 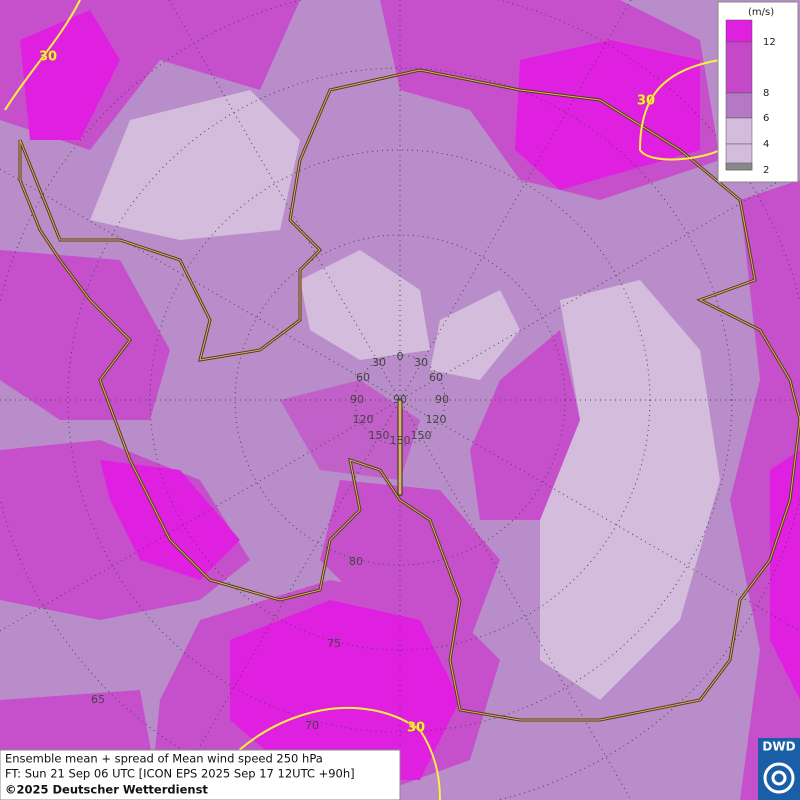 I want to click on lat-label: 75, so click(x=334, y=643).